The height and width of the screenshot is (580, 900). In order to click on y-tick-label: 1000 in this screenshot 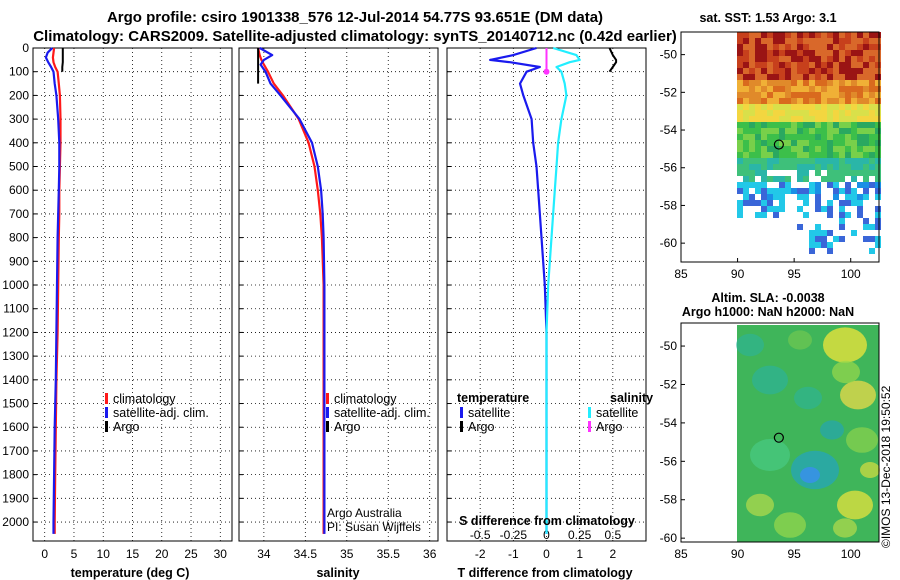, I will do `click(15, 285)`.